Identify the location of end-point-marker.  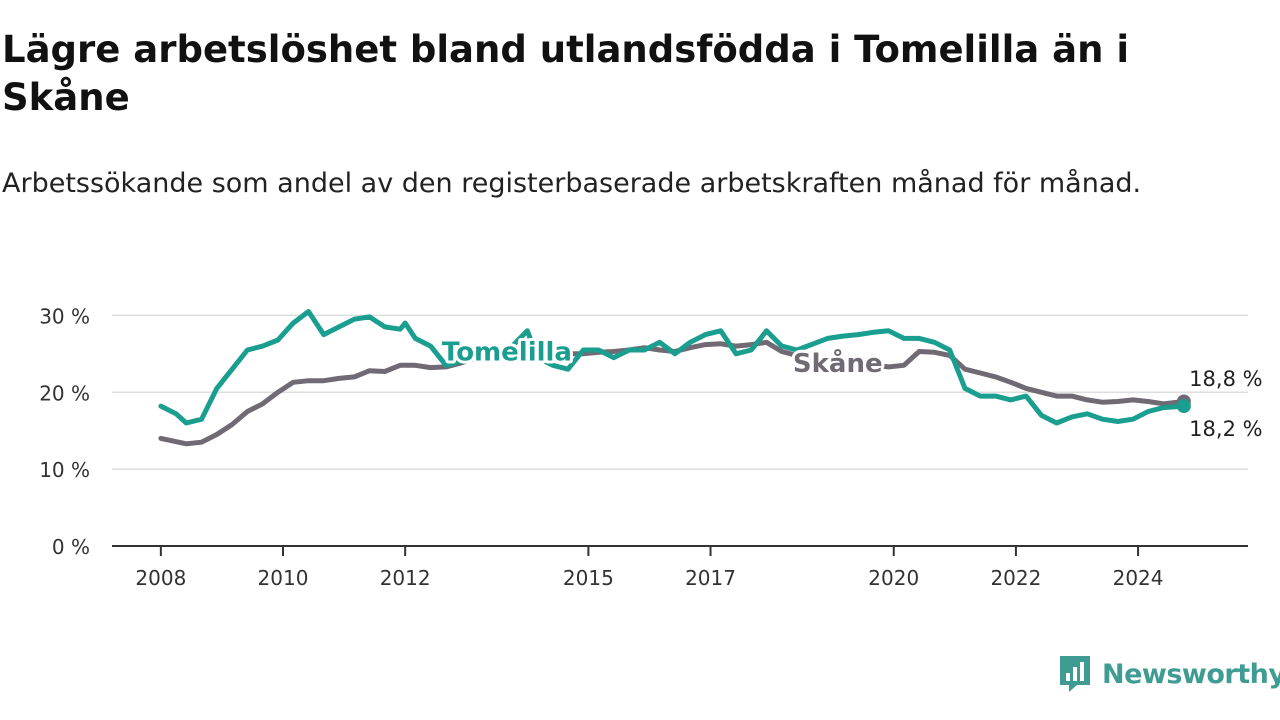
(1183, 406).